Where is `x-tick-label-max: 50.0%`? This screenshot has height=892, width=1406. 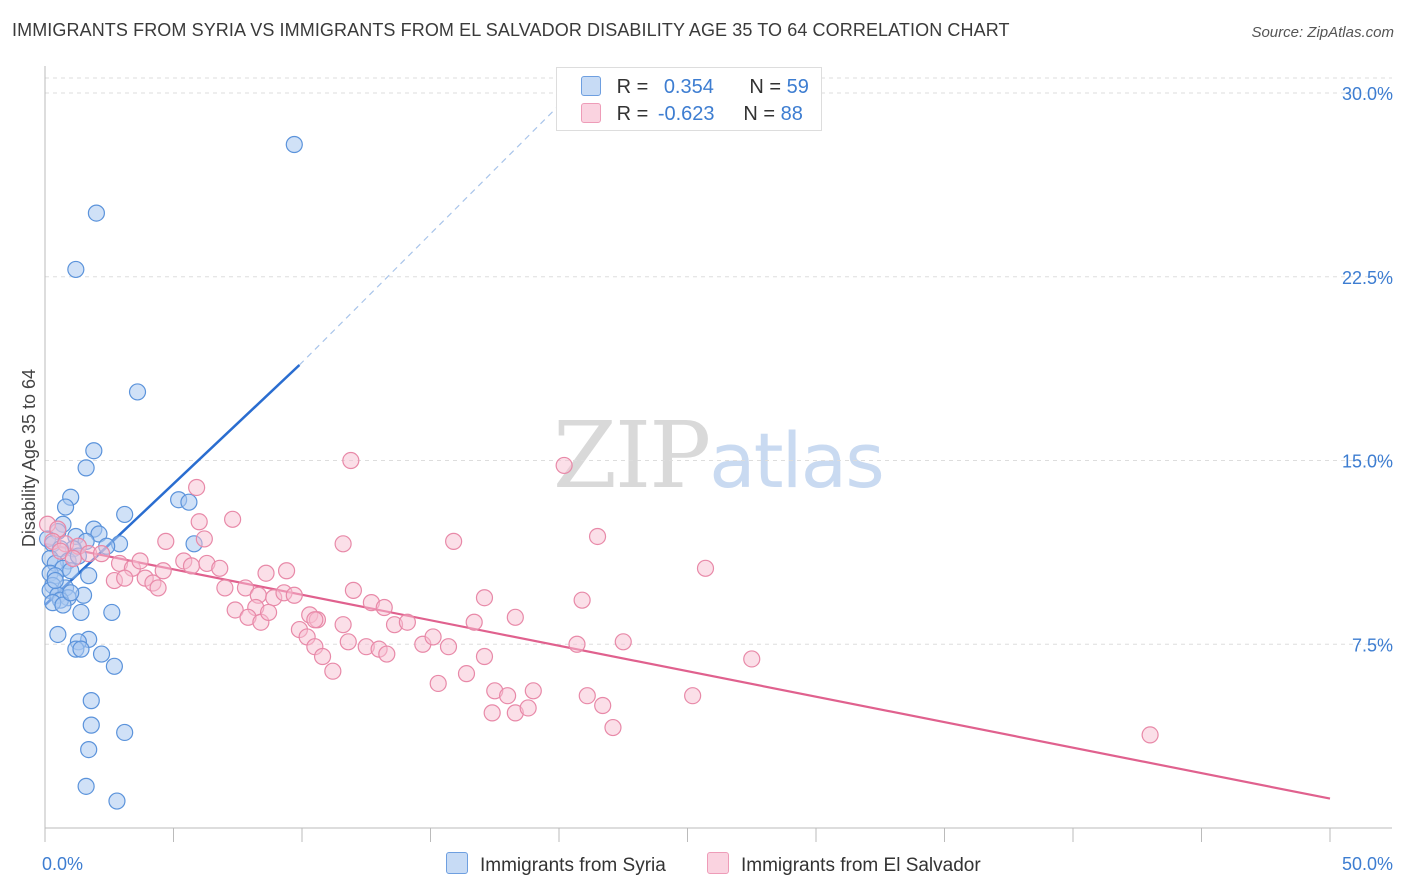
x-tick-label-max: 50.0% is located at coordinates (1367, 864).